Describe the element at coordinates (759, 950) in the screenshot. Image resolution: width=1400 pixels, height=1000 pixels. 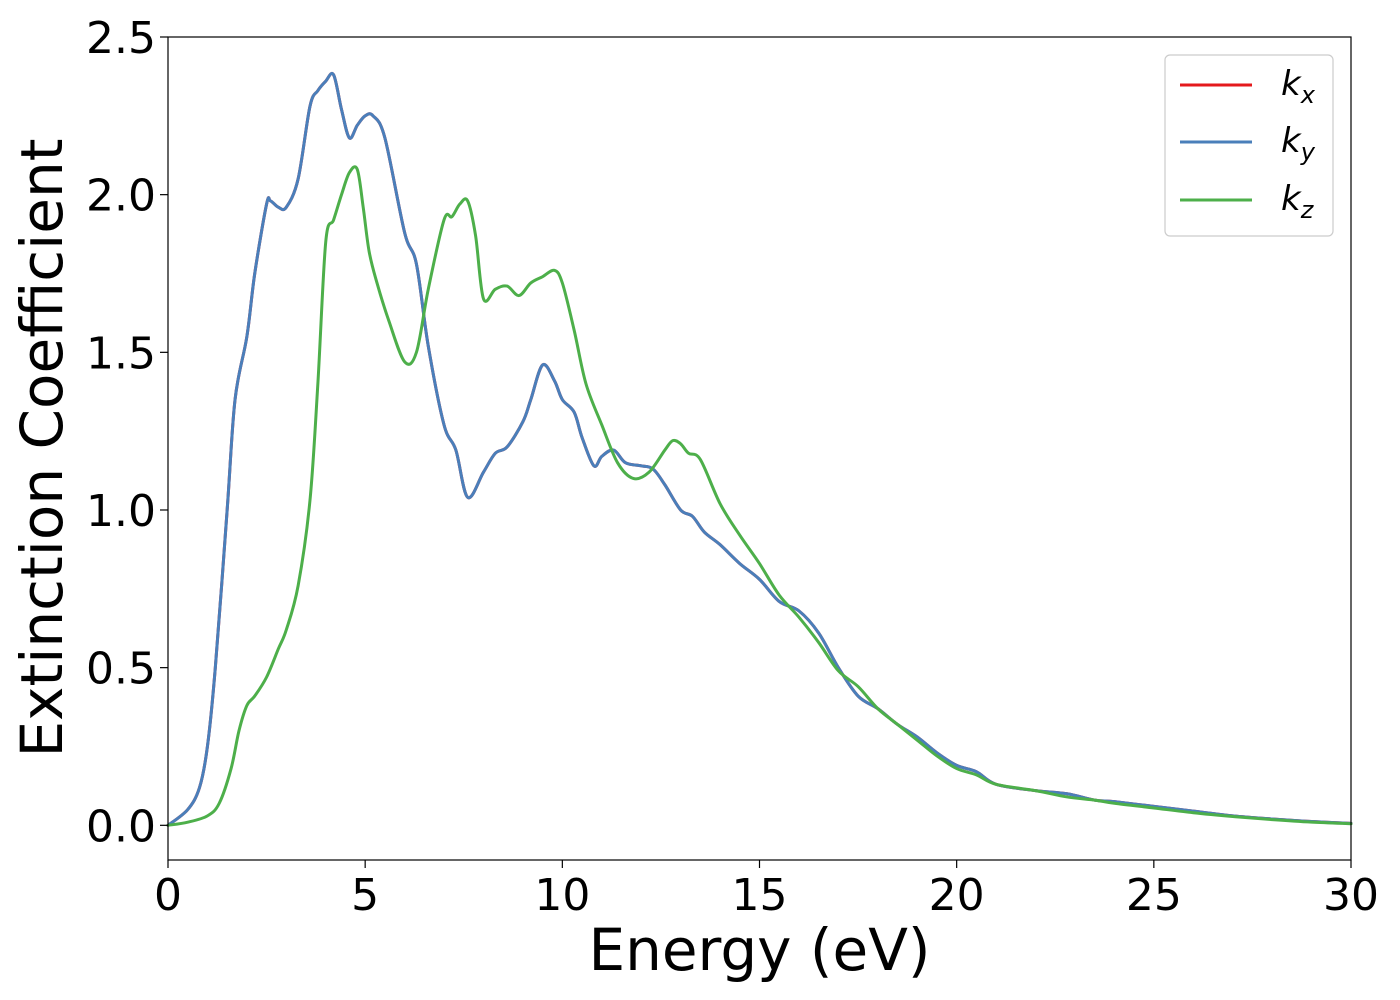
I see `x-axis-label: Energy (eV)` at that location.